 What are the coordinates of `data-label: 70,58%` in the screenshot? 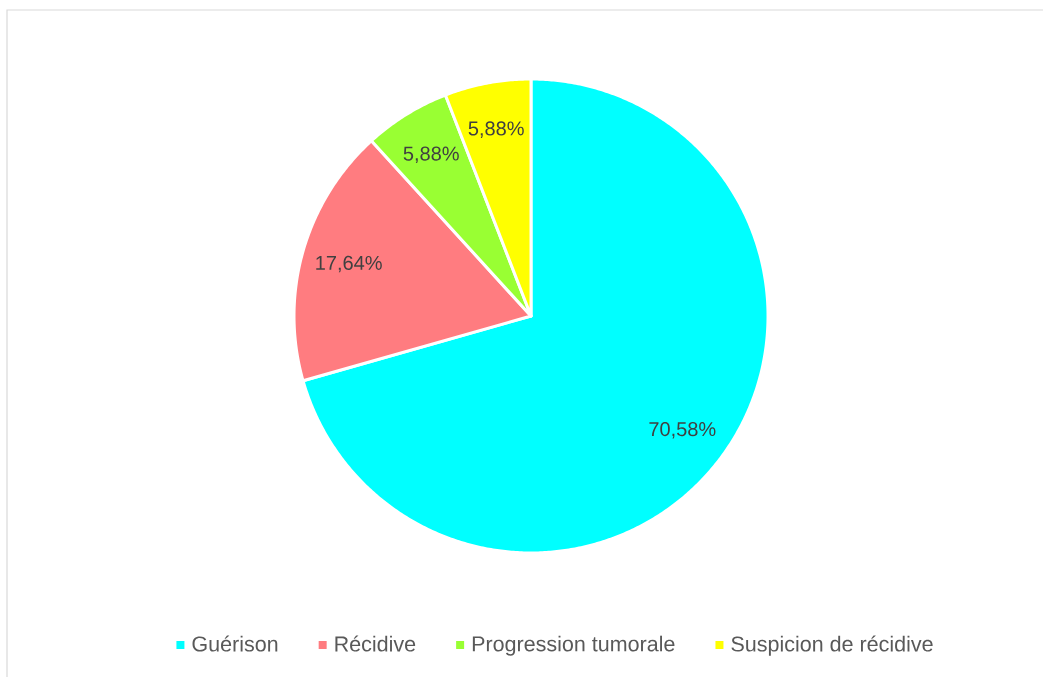 It's located at (682, 430).